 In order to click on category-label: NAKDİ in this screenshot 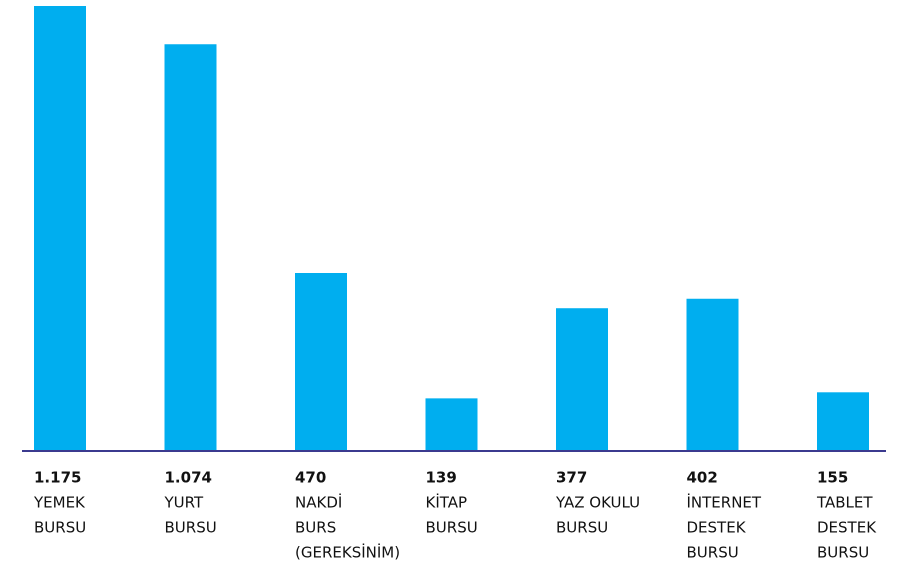, I will do `click(318, 502)`.